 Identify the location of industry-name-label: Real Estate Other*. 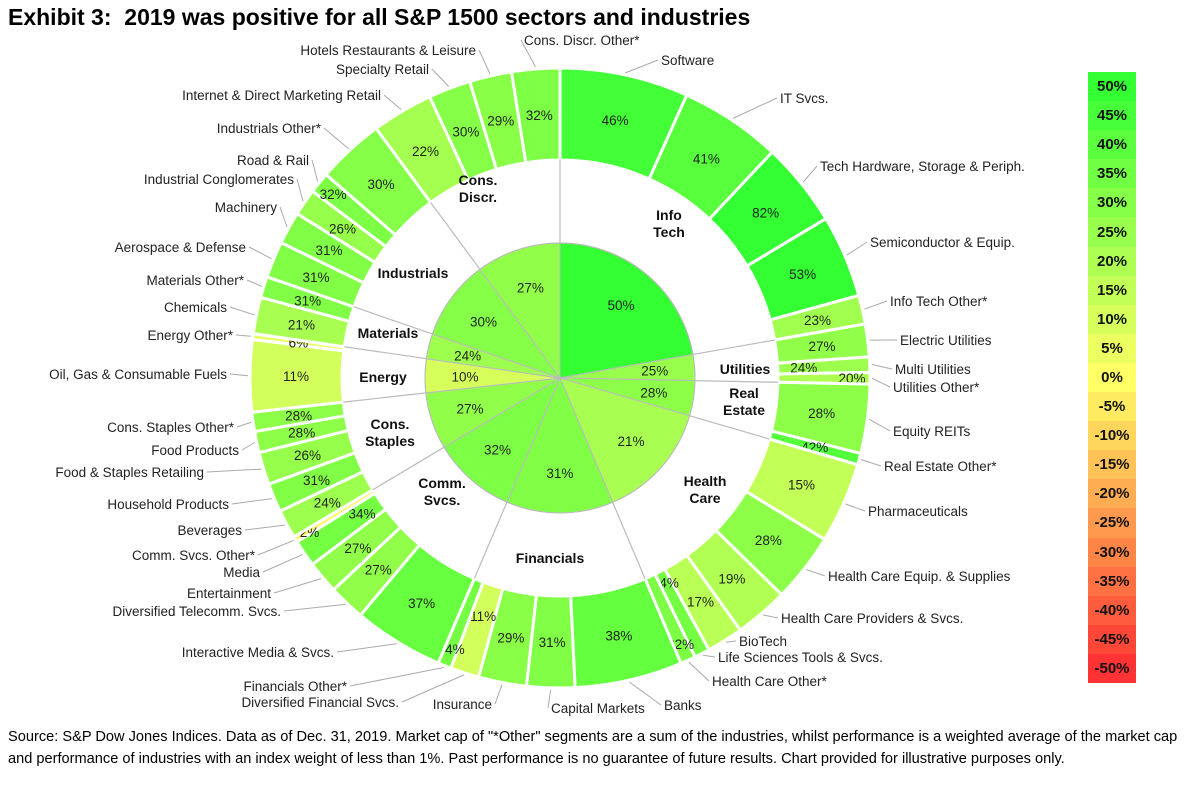
(940, 466).